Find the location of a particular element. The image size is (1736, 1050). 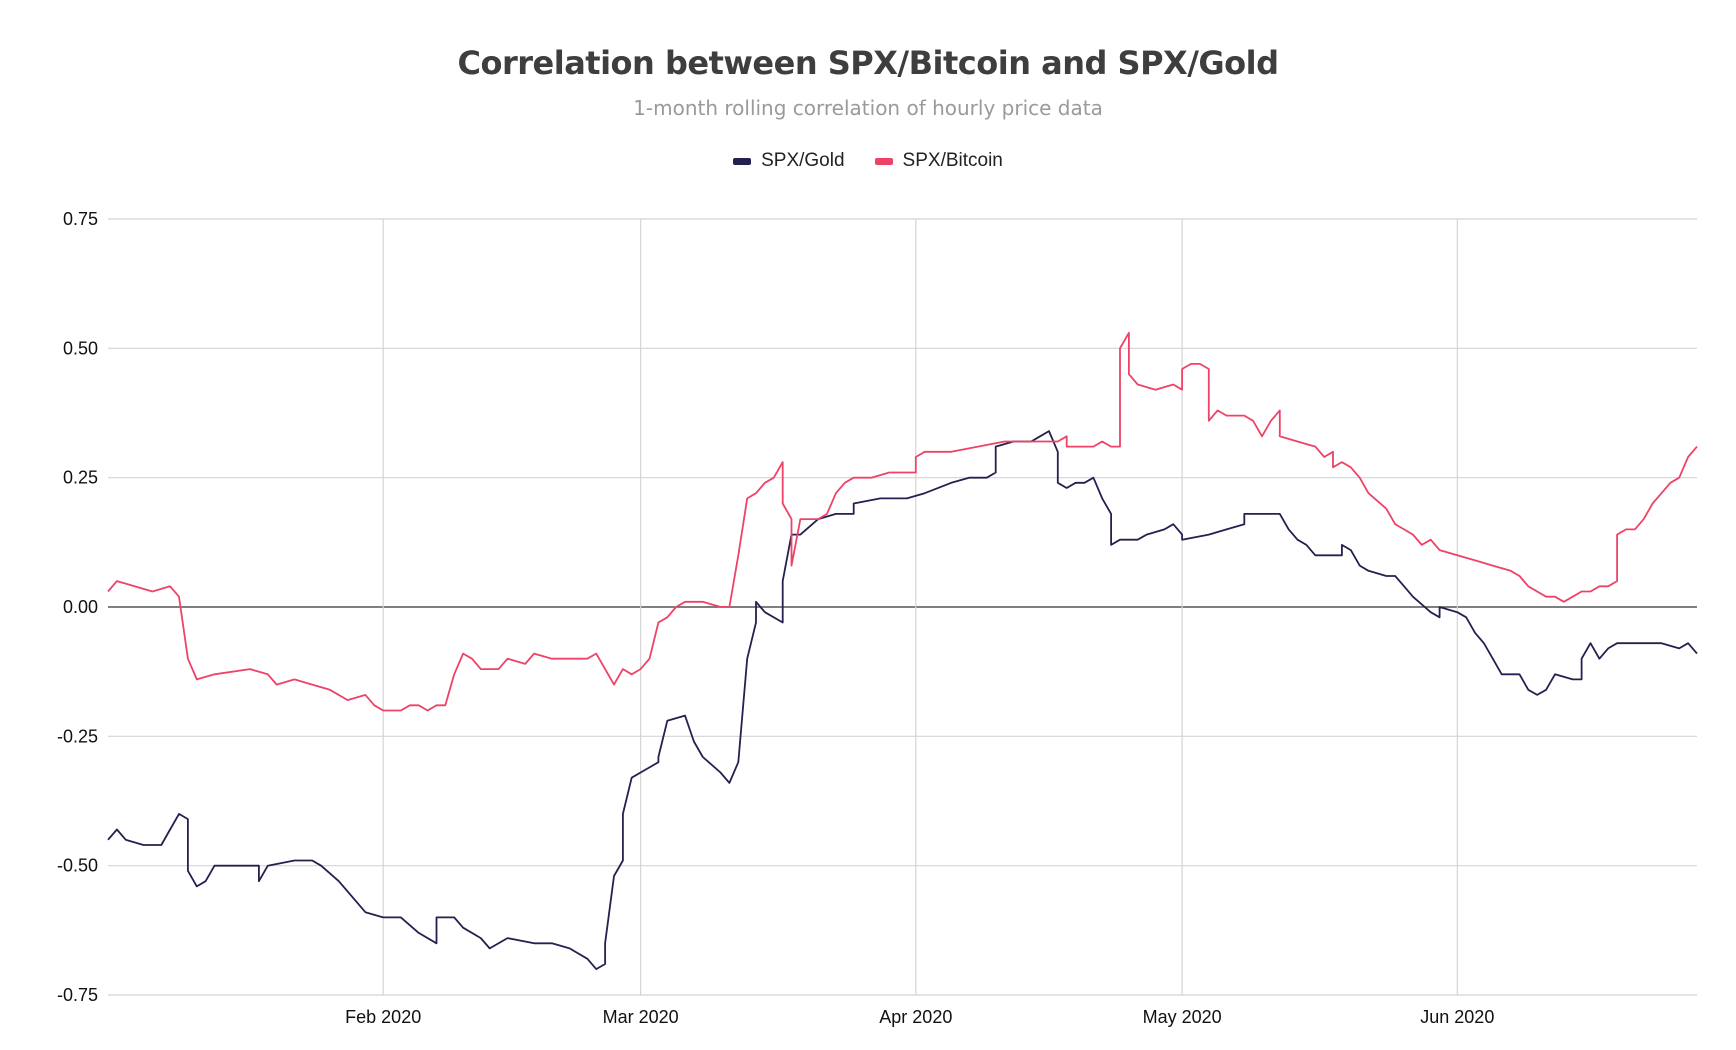

x-tick-label: Feb 2020 is located at coordinates (383, 1017).